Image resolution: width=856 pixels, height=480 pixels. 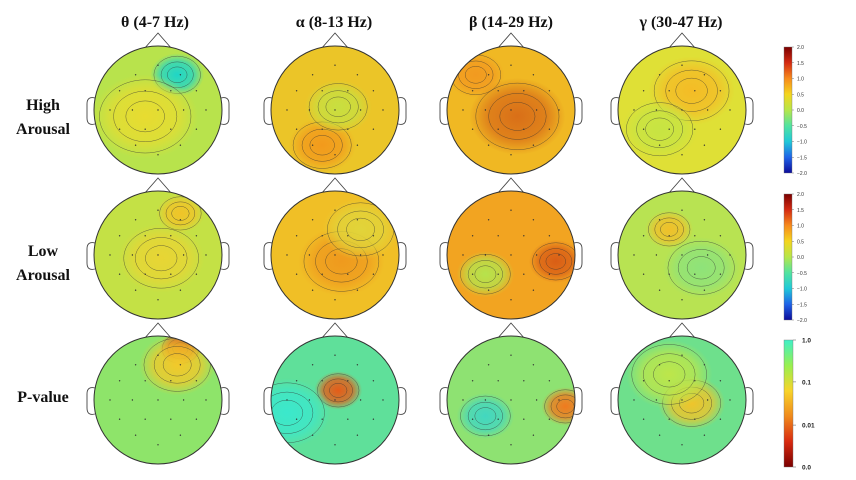 I want to click on topomap-p-value-theta, so click(x=158, y=393).